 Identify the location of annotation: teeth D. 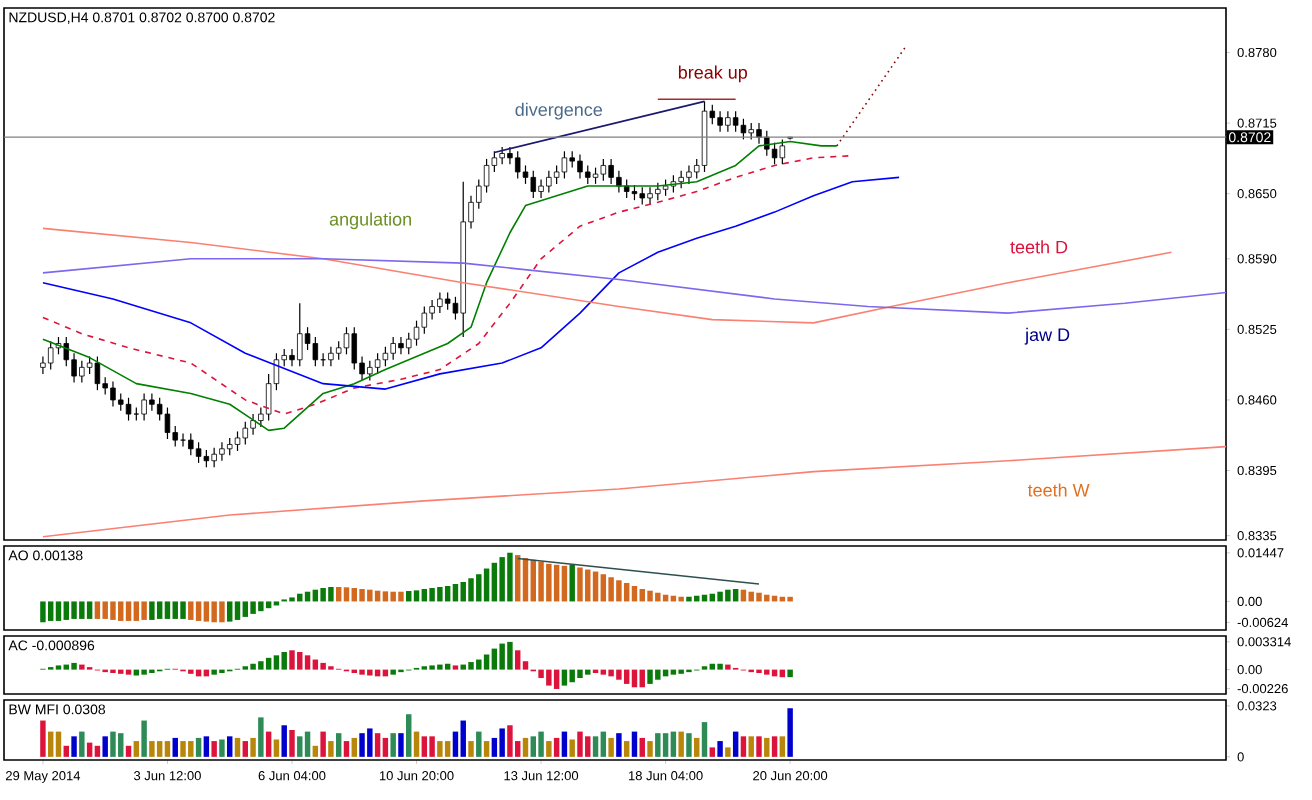
(1039, 247).